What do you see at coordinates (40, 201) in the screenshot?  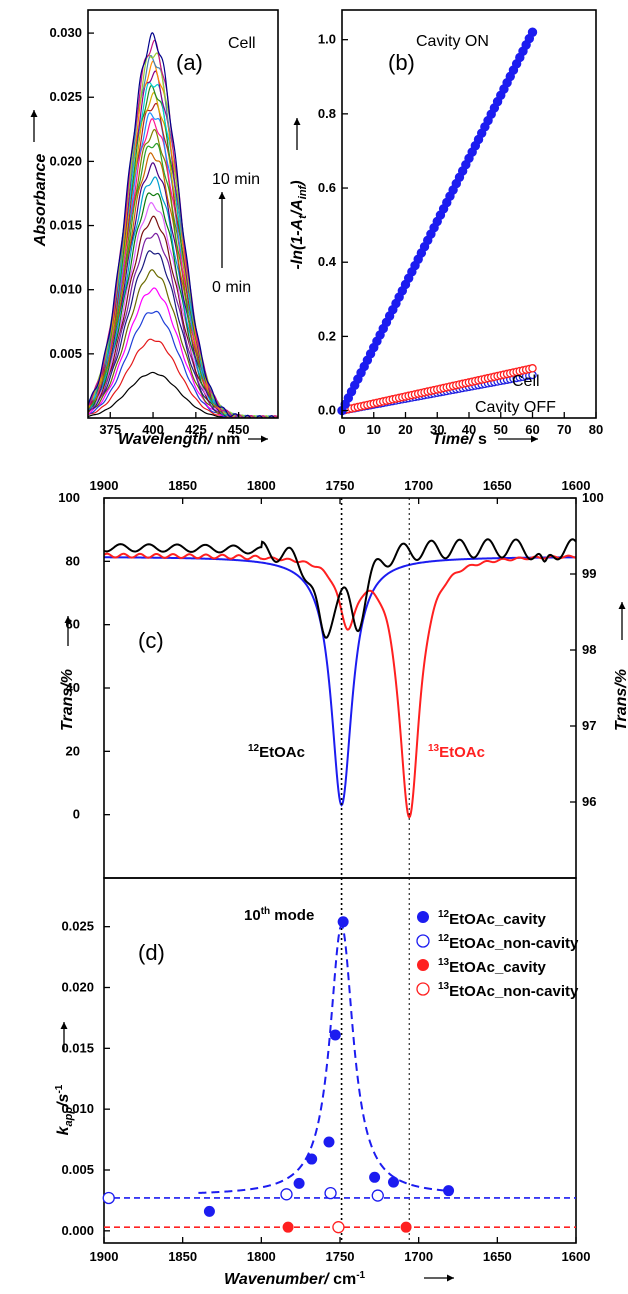 I see `y-axis-label: Absorbance` at bounding box center [40, 201].